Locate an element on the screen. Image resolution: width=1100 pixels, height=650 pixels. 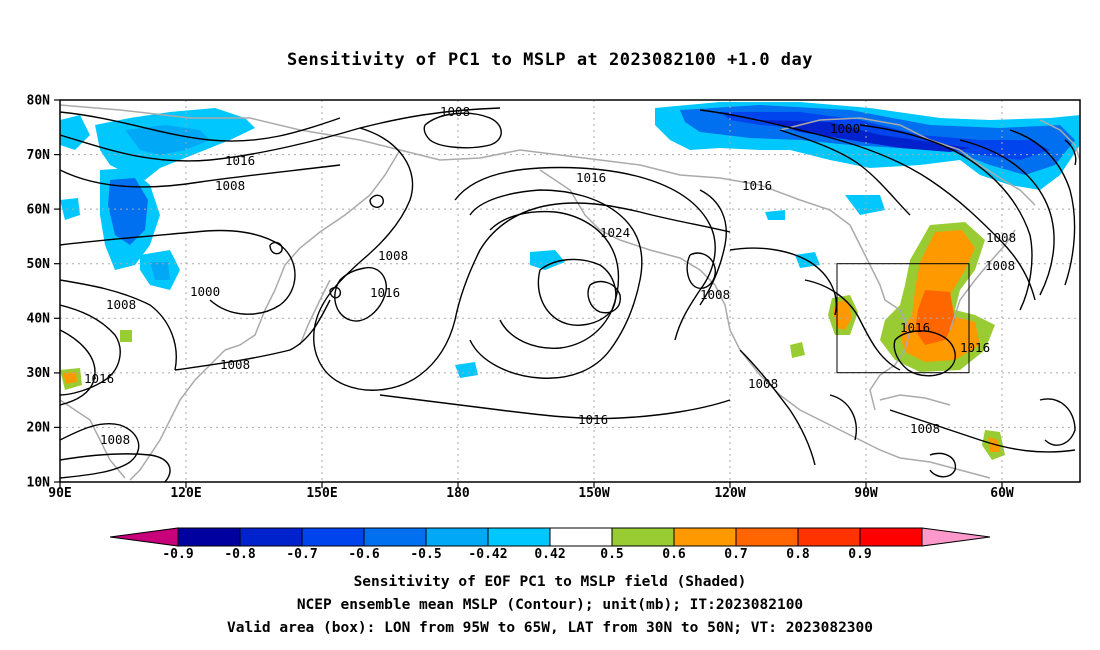
colorbar-tick-label: -0.6 is located at coordinates (363, 554).